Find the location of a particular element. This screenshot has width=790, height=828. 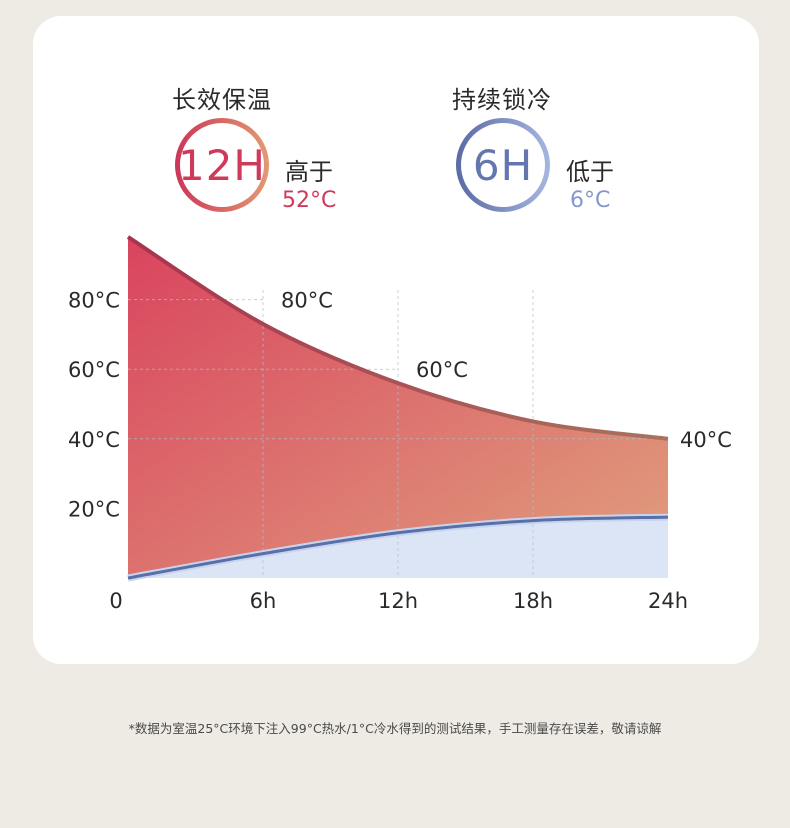

x-tick-label: 18h is located at coordinates (533, 601).